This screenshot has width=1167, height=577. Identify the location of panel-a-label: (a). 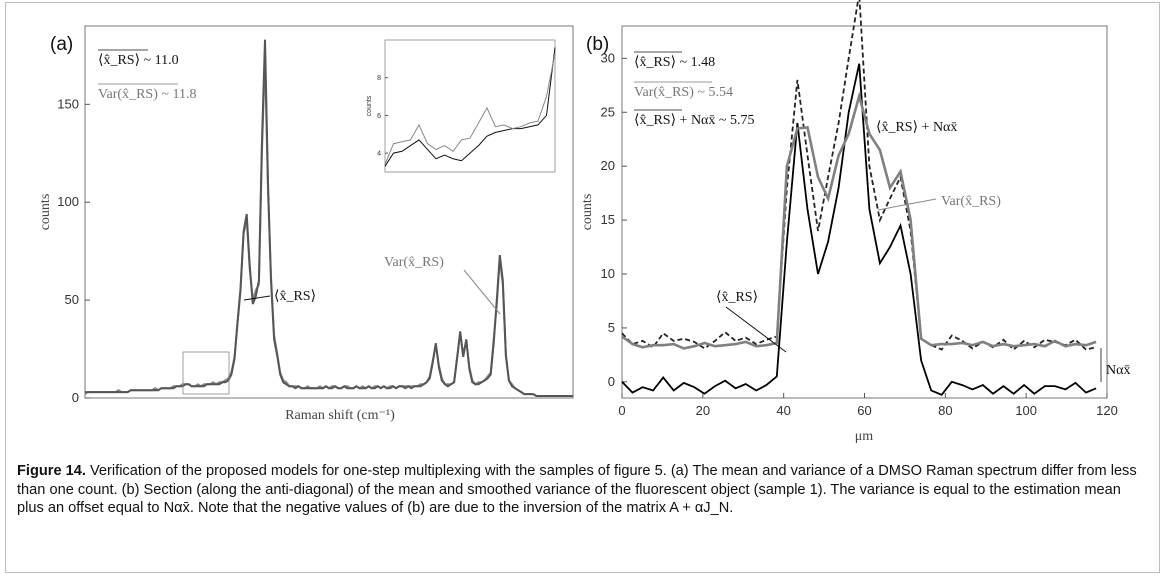
(61, 44).